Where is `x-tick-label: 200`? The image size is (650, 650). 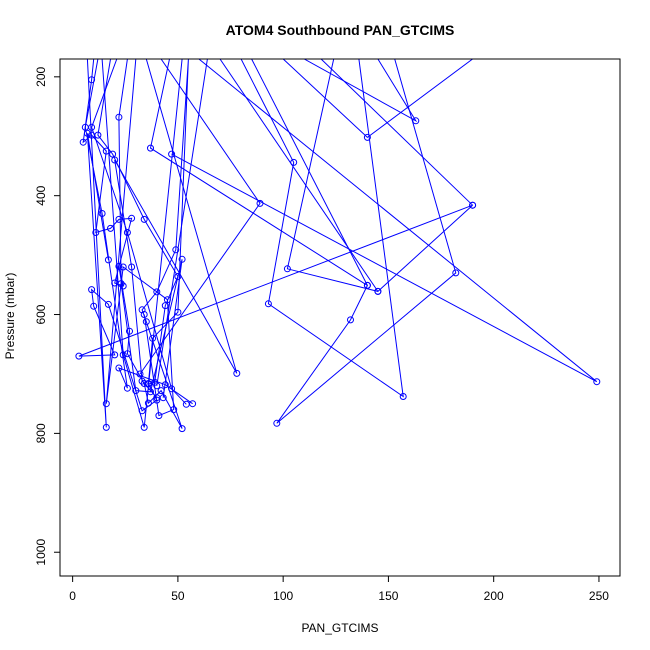 x-tick-label: 200 is located at coordinates (494, 596).